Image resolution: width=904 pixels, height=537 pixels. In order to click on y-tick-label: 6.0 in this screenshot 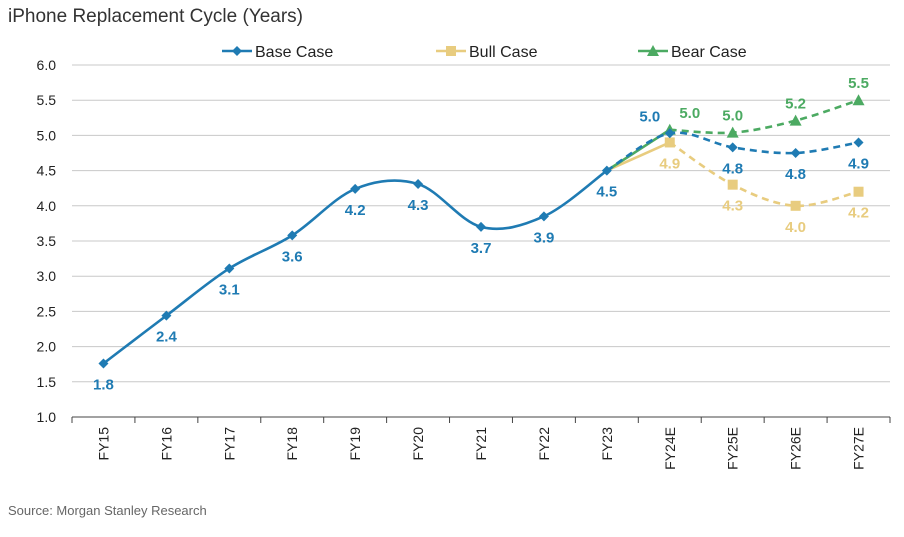, I will do `click(47, 65)`.